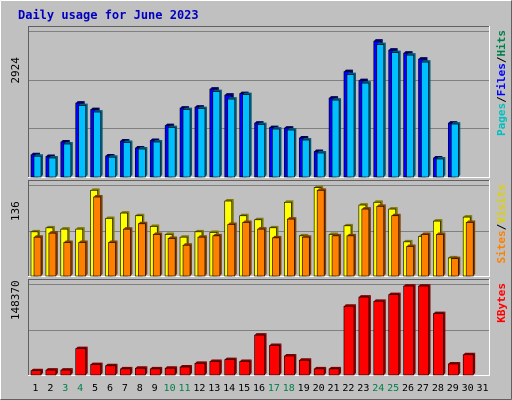 The width and height of the screenshot is (512, 400). I want to click on day-label-25: 25, so click(393, 388).